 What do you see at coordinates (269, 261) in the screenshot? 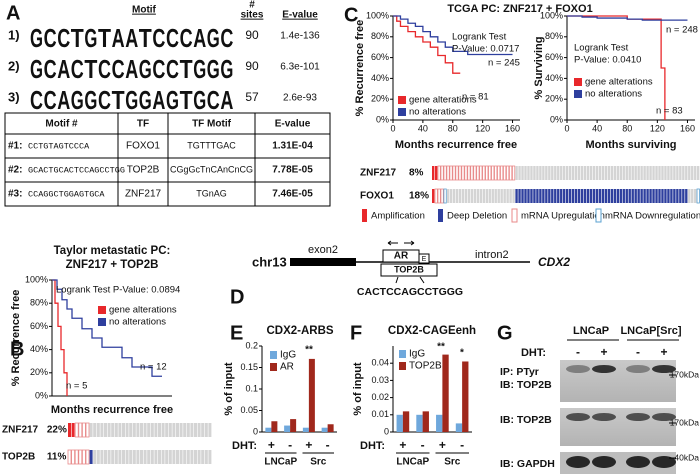
I see `chromosome: chr13` at bounding box center [269, 261].